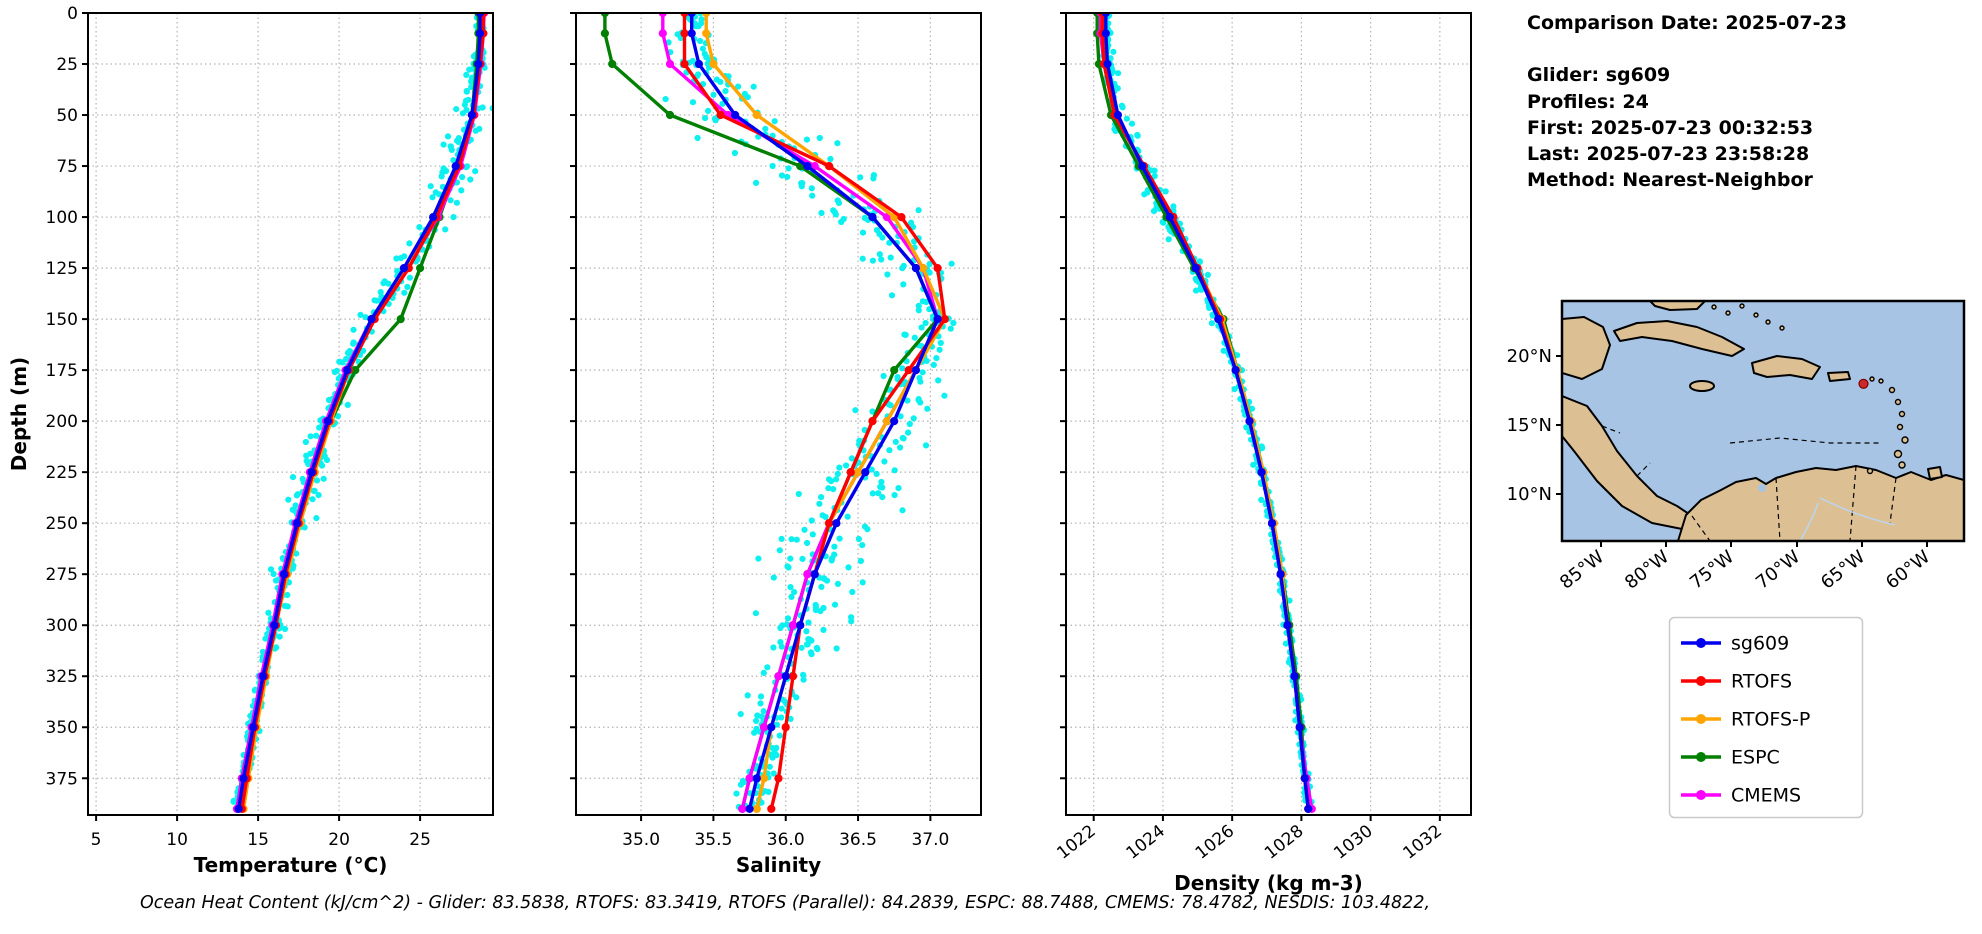 The image size is (1982, 934). I want to click on land-florida, so click(1677, 306).